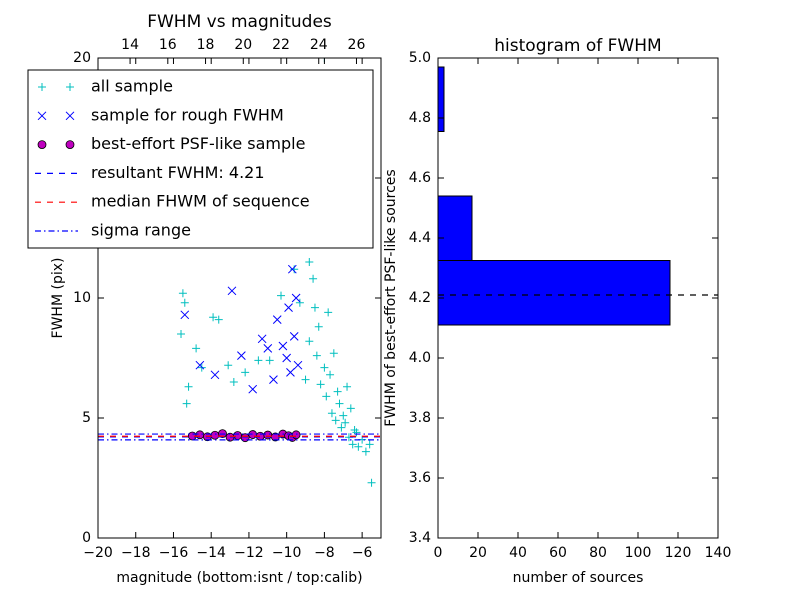 The height and width of the screenshot is (600, 800). What do you see at coordinates (98, 553) in the screenshot?
I see `x-tick-label: −20` at bounding box center [98, 553].